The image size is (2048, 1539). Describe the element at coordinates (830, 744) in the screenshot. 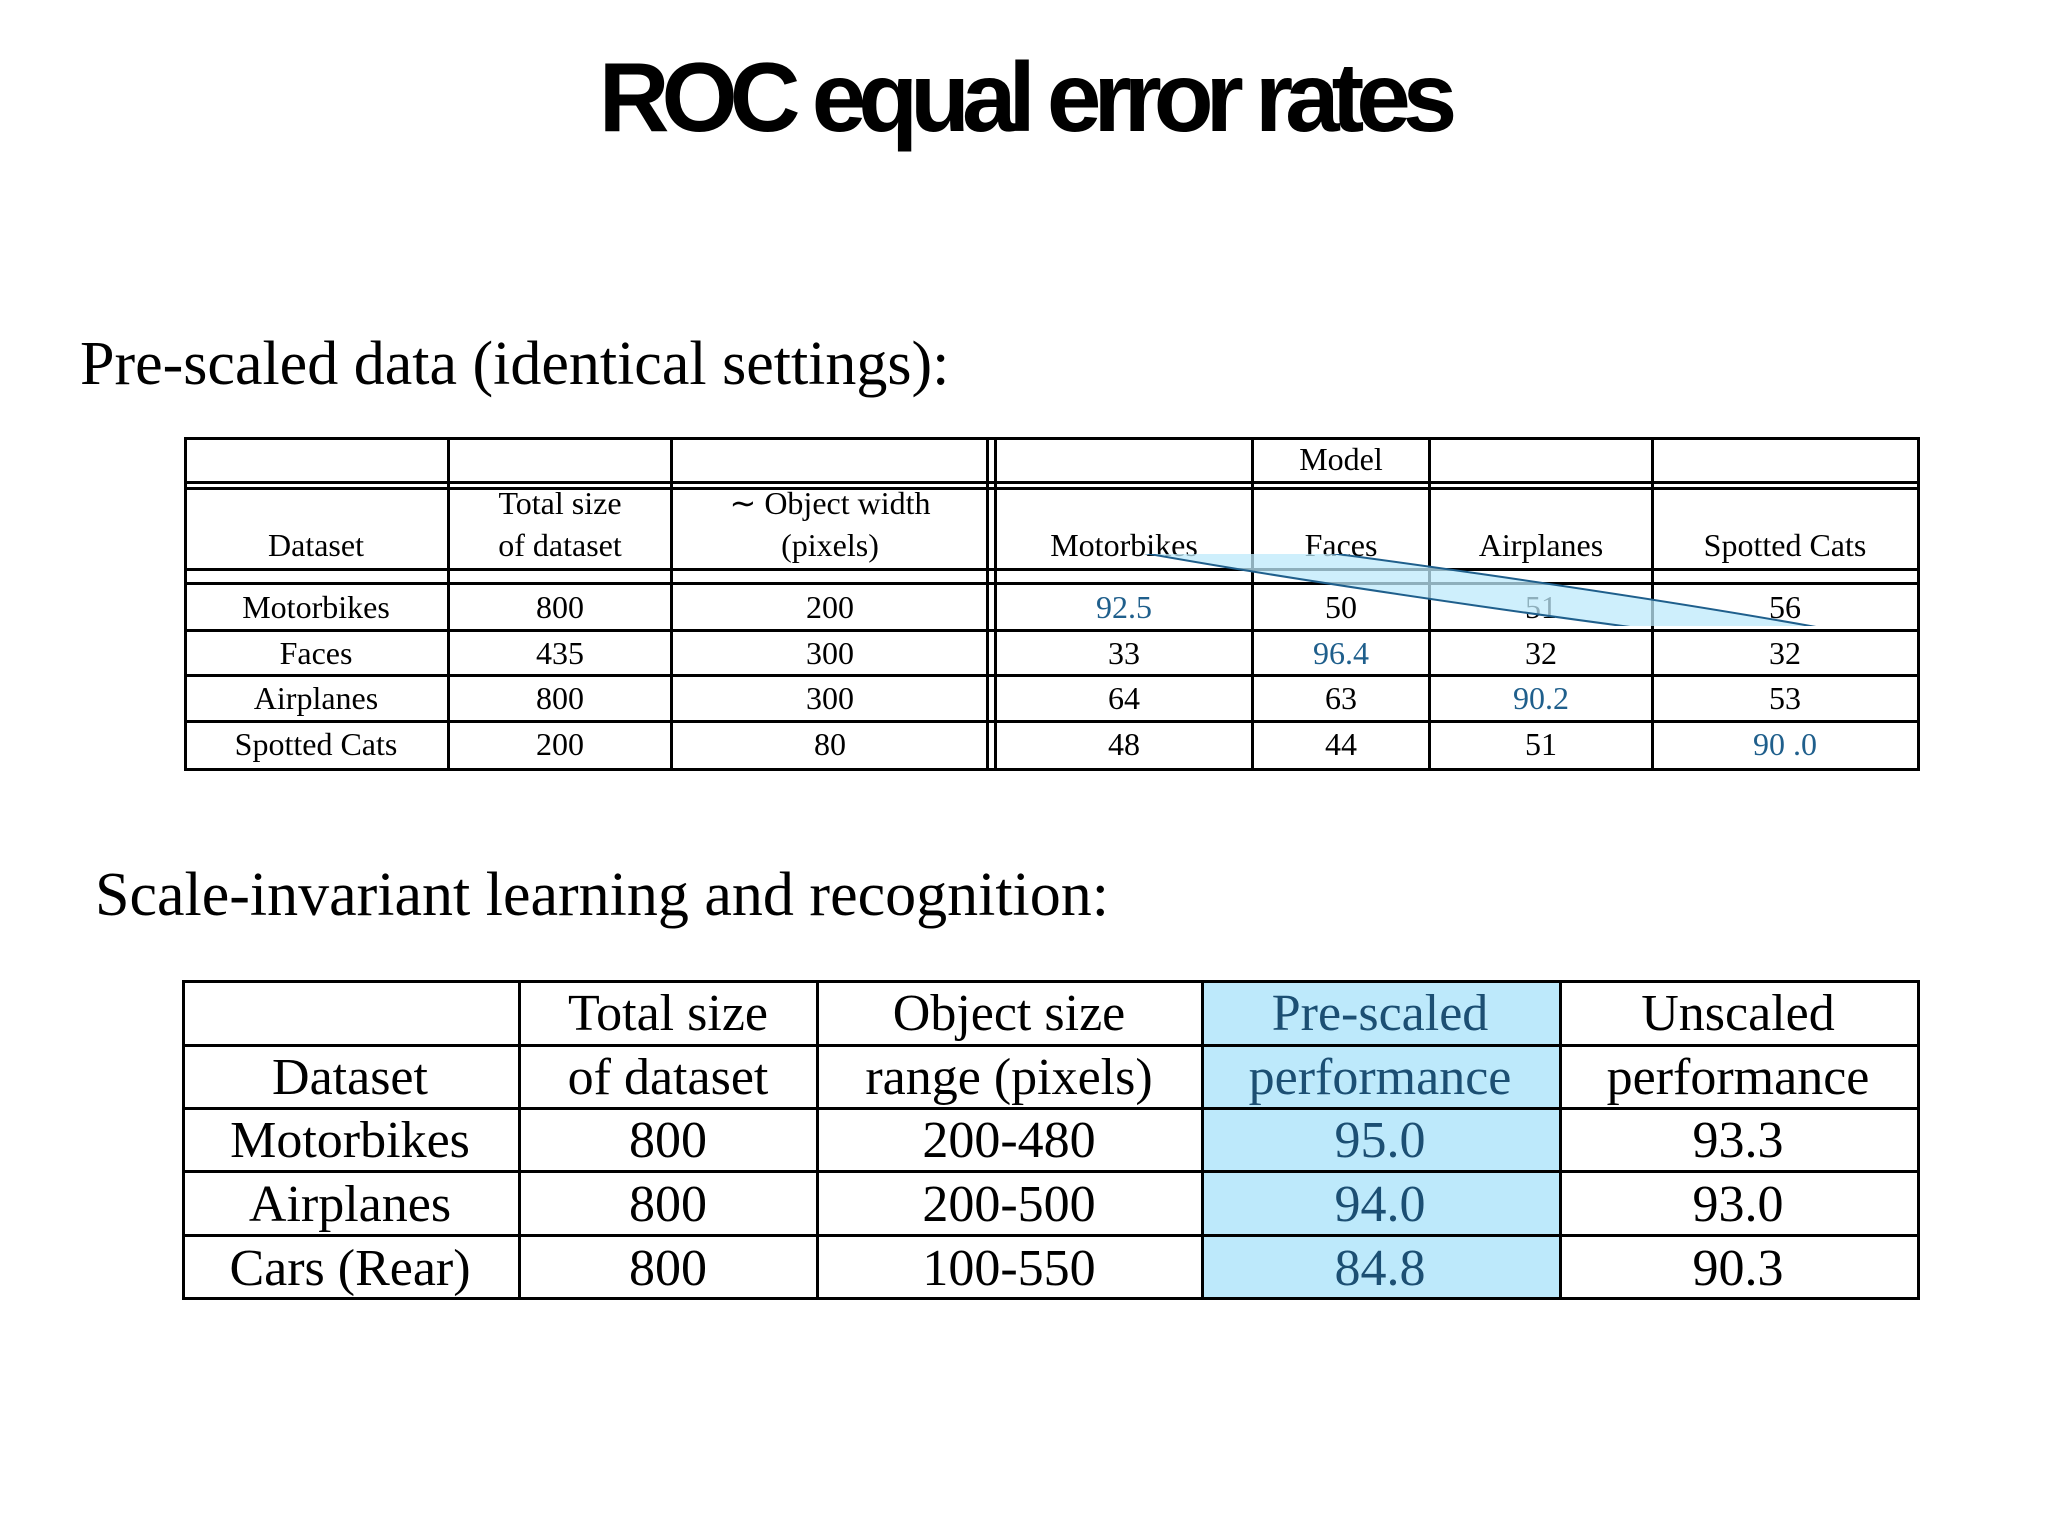

I see `table-cell: 80` at that location.